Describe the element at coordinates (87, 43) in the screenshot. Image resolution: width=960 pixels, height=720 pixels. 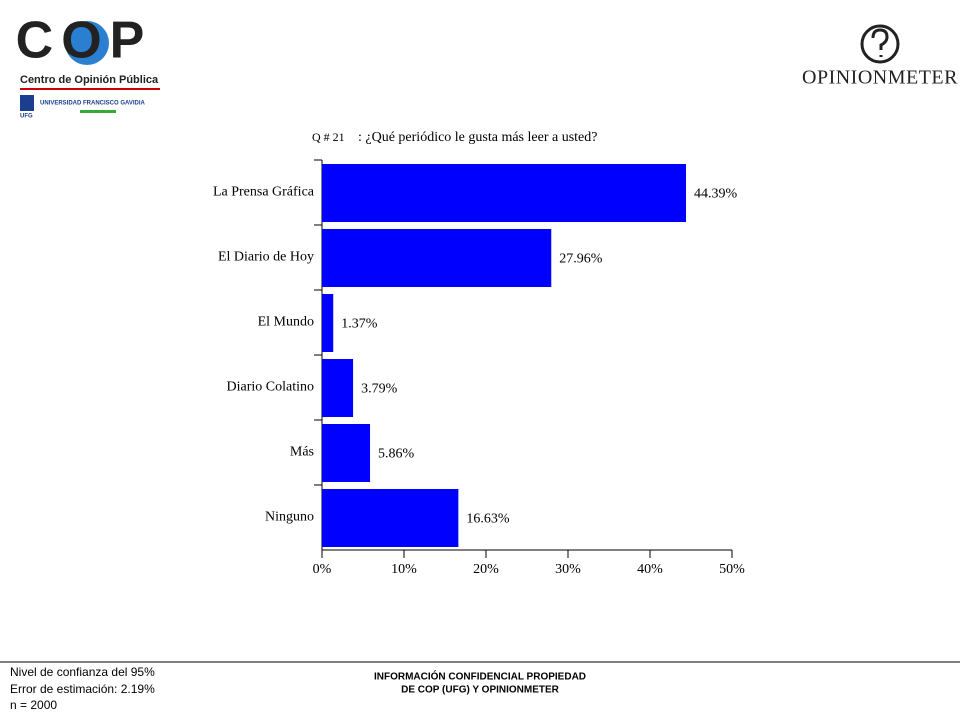
I see `logo-globe` at that location.